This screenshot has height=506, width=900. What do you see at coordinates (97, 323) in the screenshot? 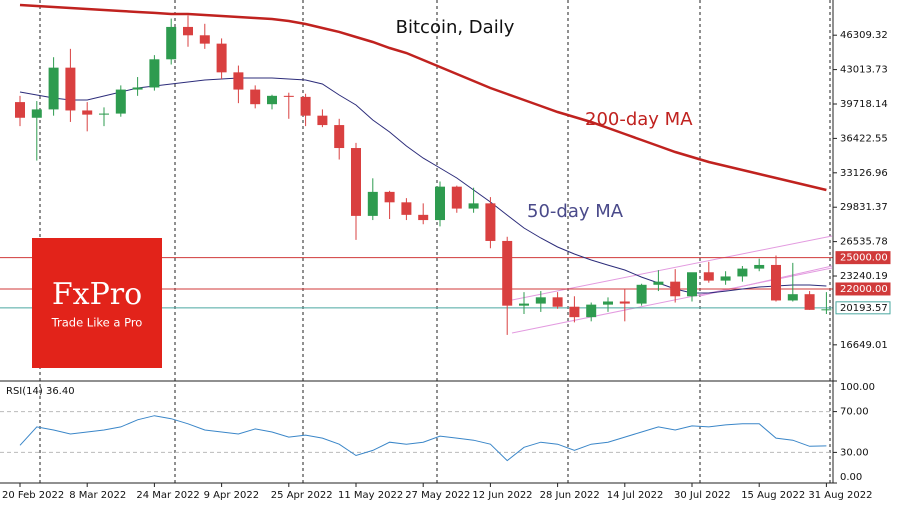
I see `logo-tagline: Trade Like a Pro` at bounding box center [97, 323].